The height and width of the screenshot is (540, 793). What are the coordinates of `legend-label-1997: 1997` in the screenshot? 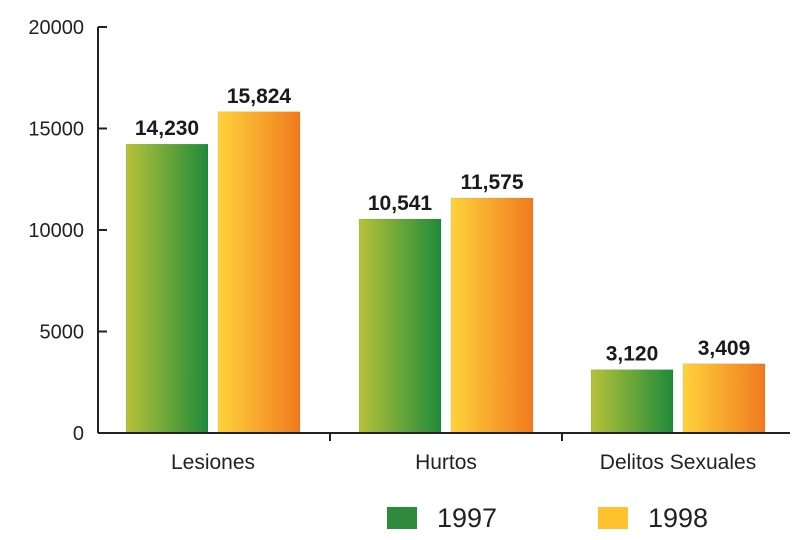 It's located at (467, 518).